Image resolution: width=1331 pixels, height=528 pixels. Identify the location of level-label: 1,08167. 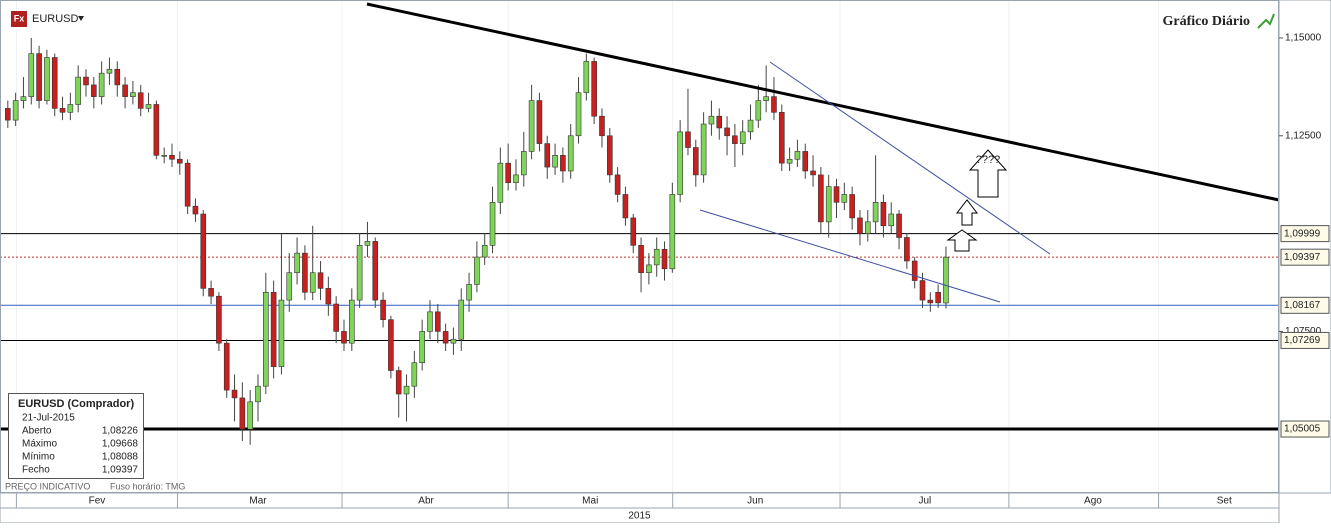
(1302, 305).